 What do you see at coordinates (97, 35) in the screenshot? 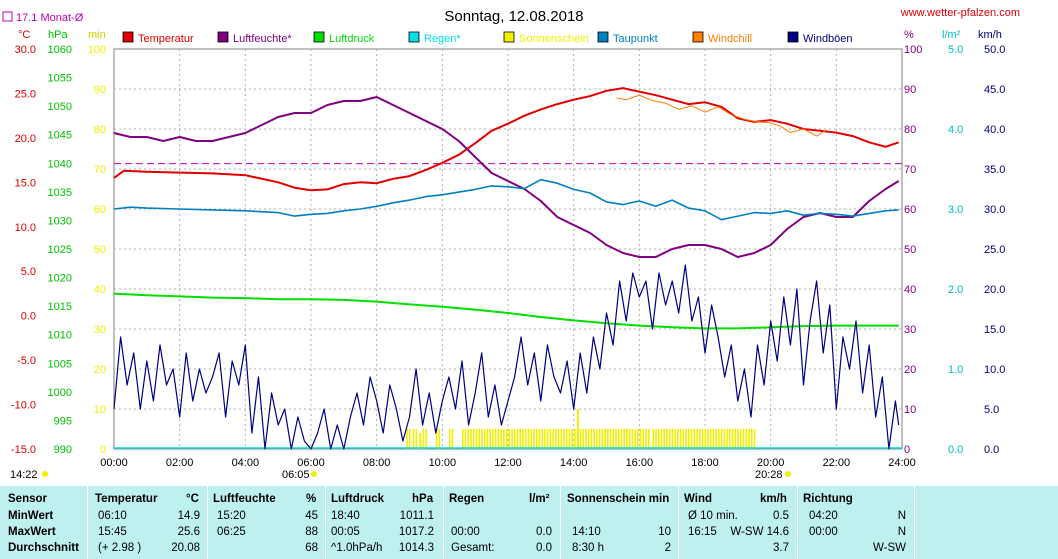
I see `unit-minutes: min` at bounding box center [97, 35].